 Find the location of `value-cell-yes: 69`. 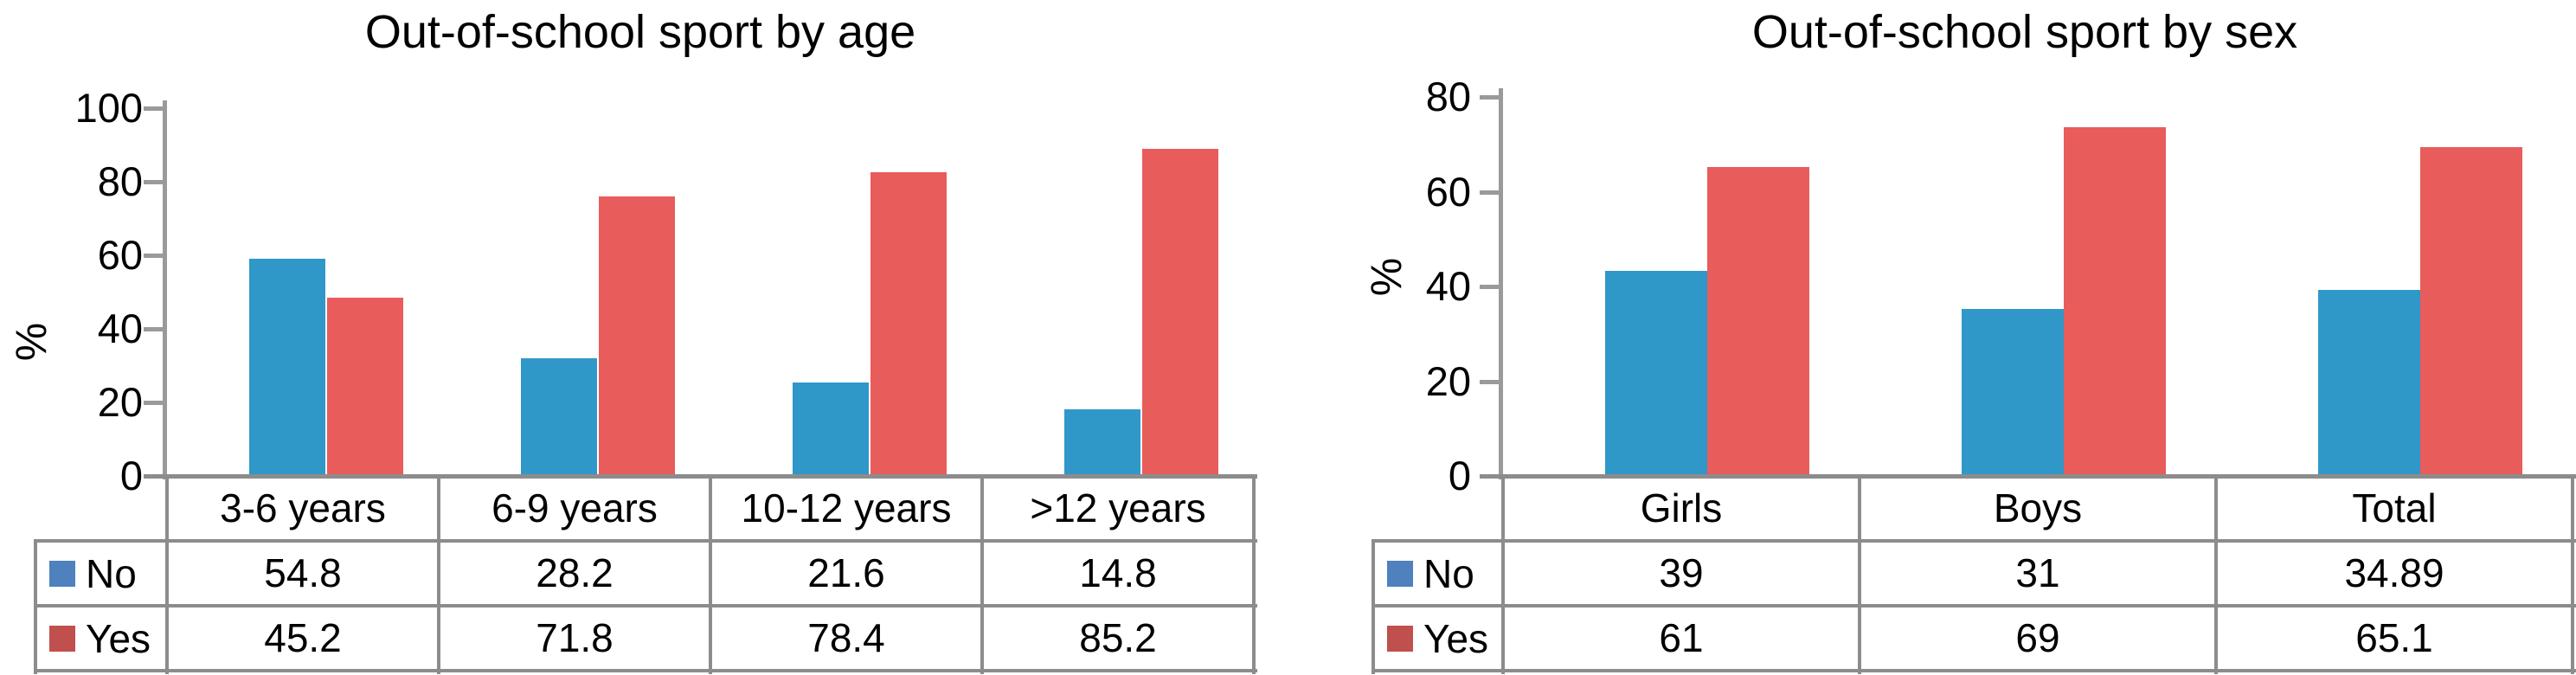

value-cell-yes: 69 is located at coordinates (2038, 637).